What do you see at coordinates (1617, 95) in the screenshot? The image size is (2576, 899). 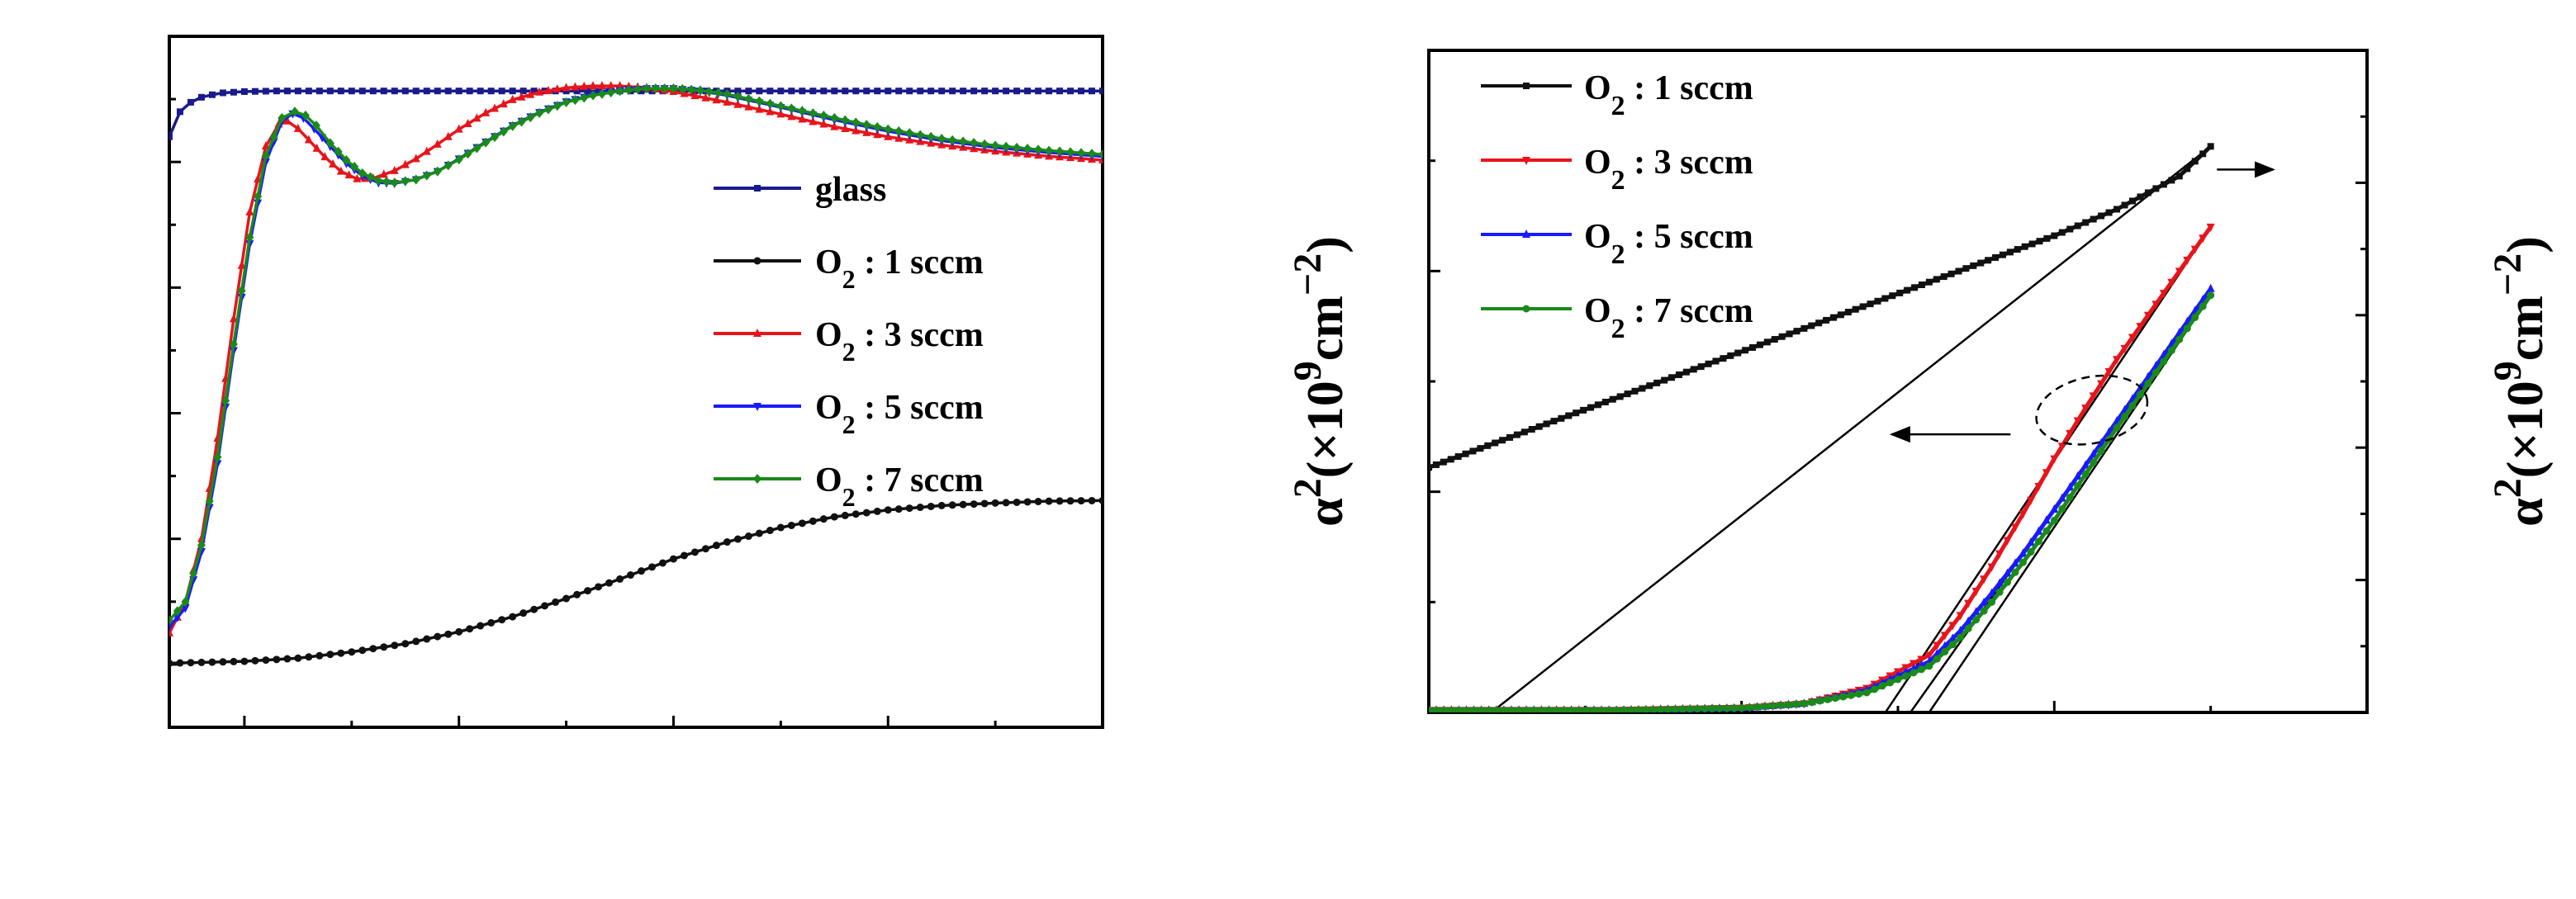 I see `legend-entry-o2_1: O2 : 1 sccm` at bounding box center [1617, 95].